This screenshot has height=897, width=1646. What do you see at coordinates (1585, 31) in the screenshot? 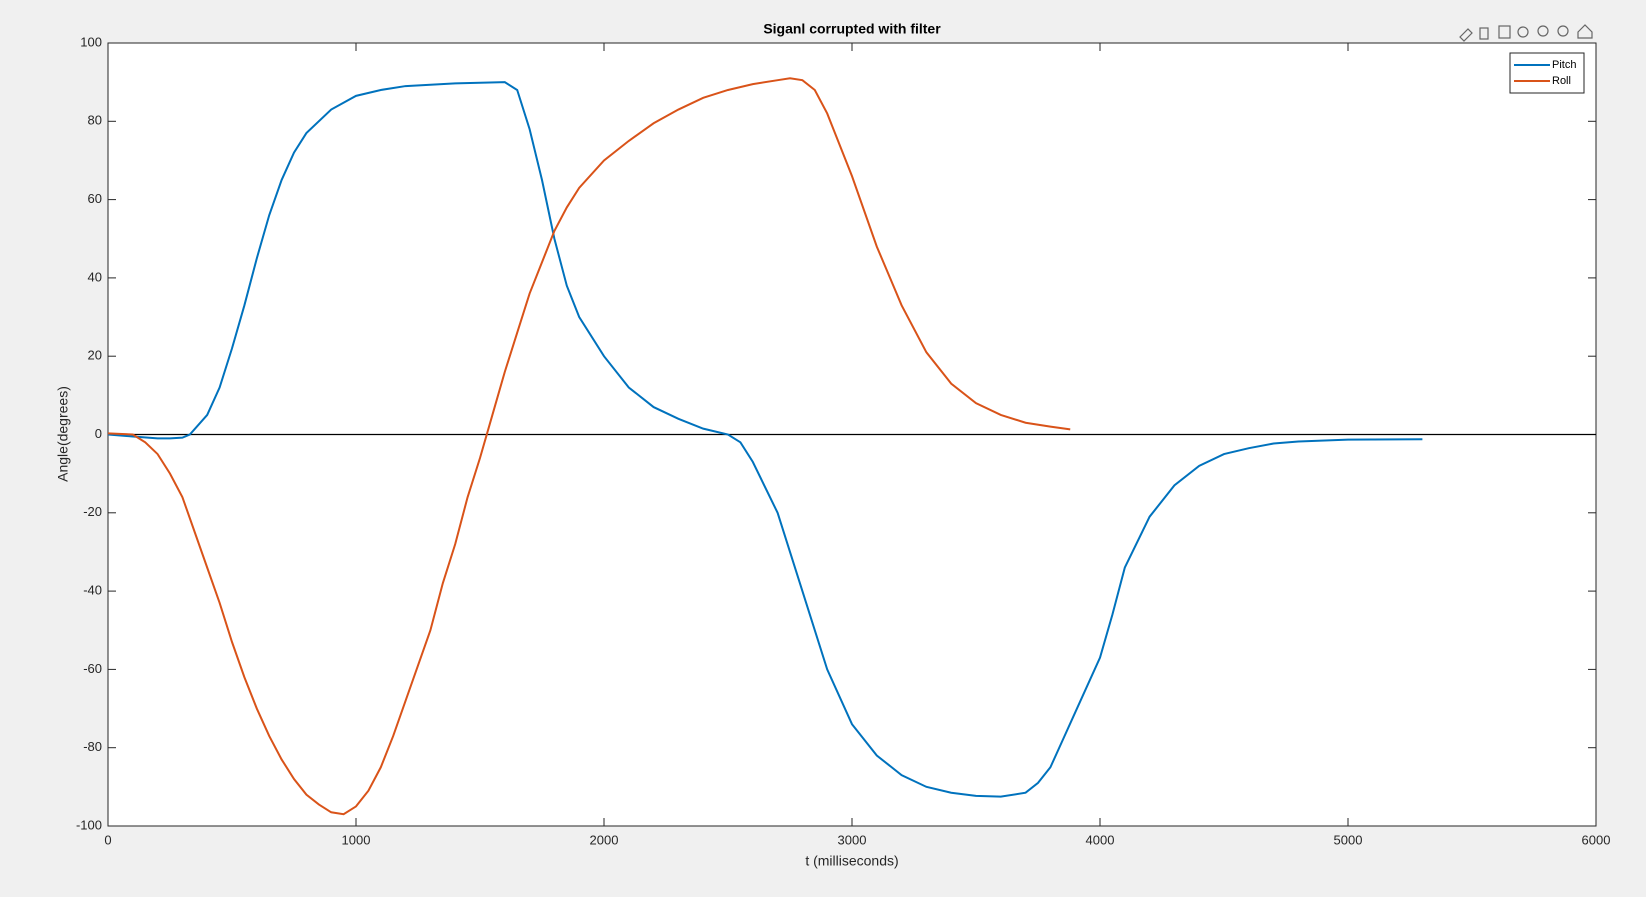
I see `toolbar-home` at bounding box center [1585, 31].